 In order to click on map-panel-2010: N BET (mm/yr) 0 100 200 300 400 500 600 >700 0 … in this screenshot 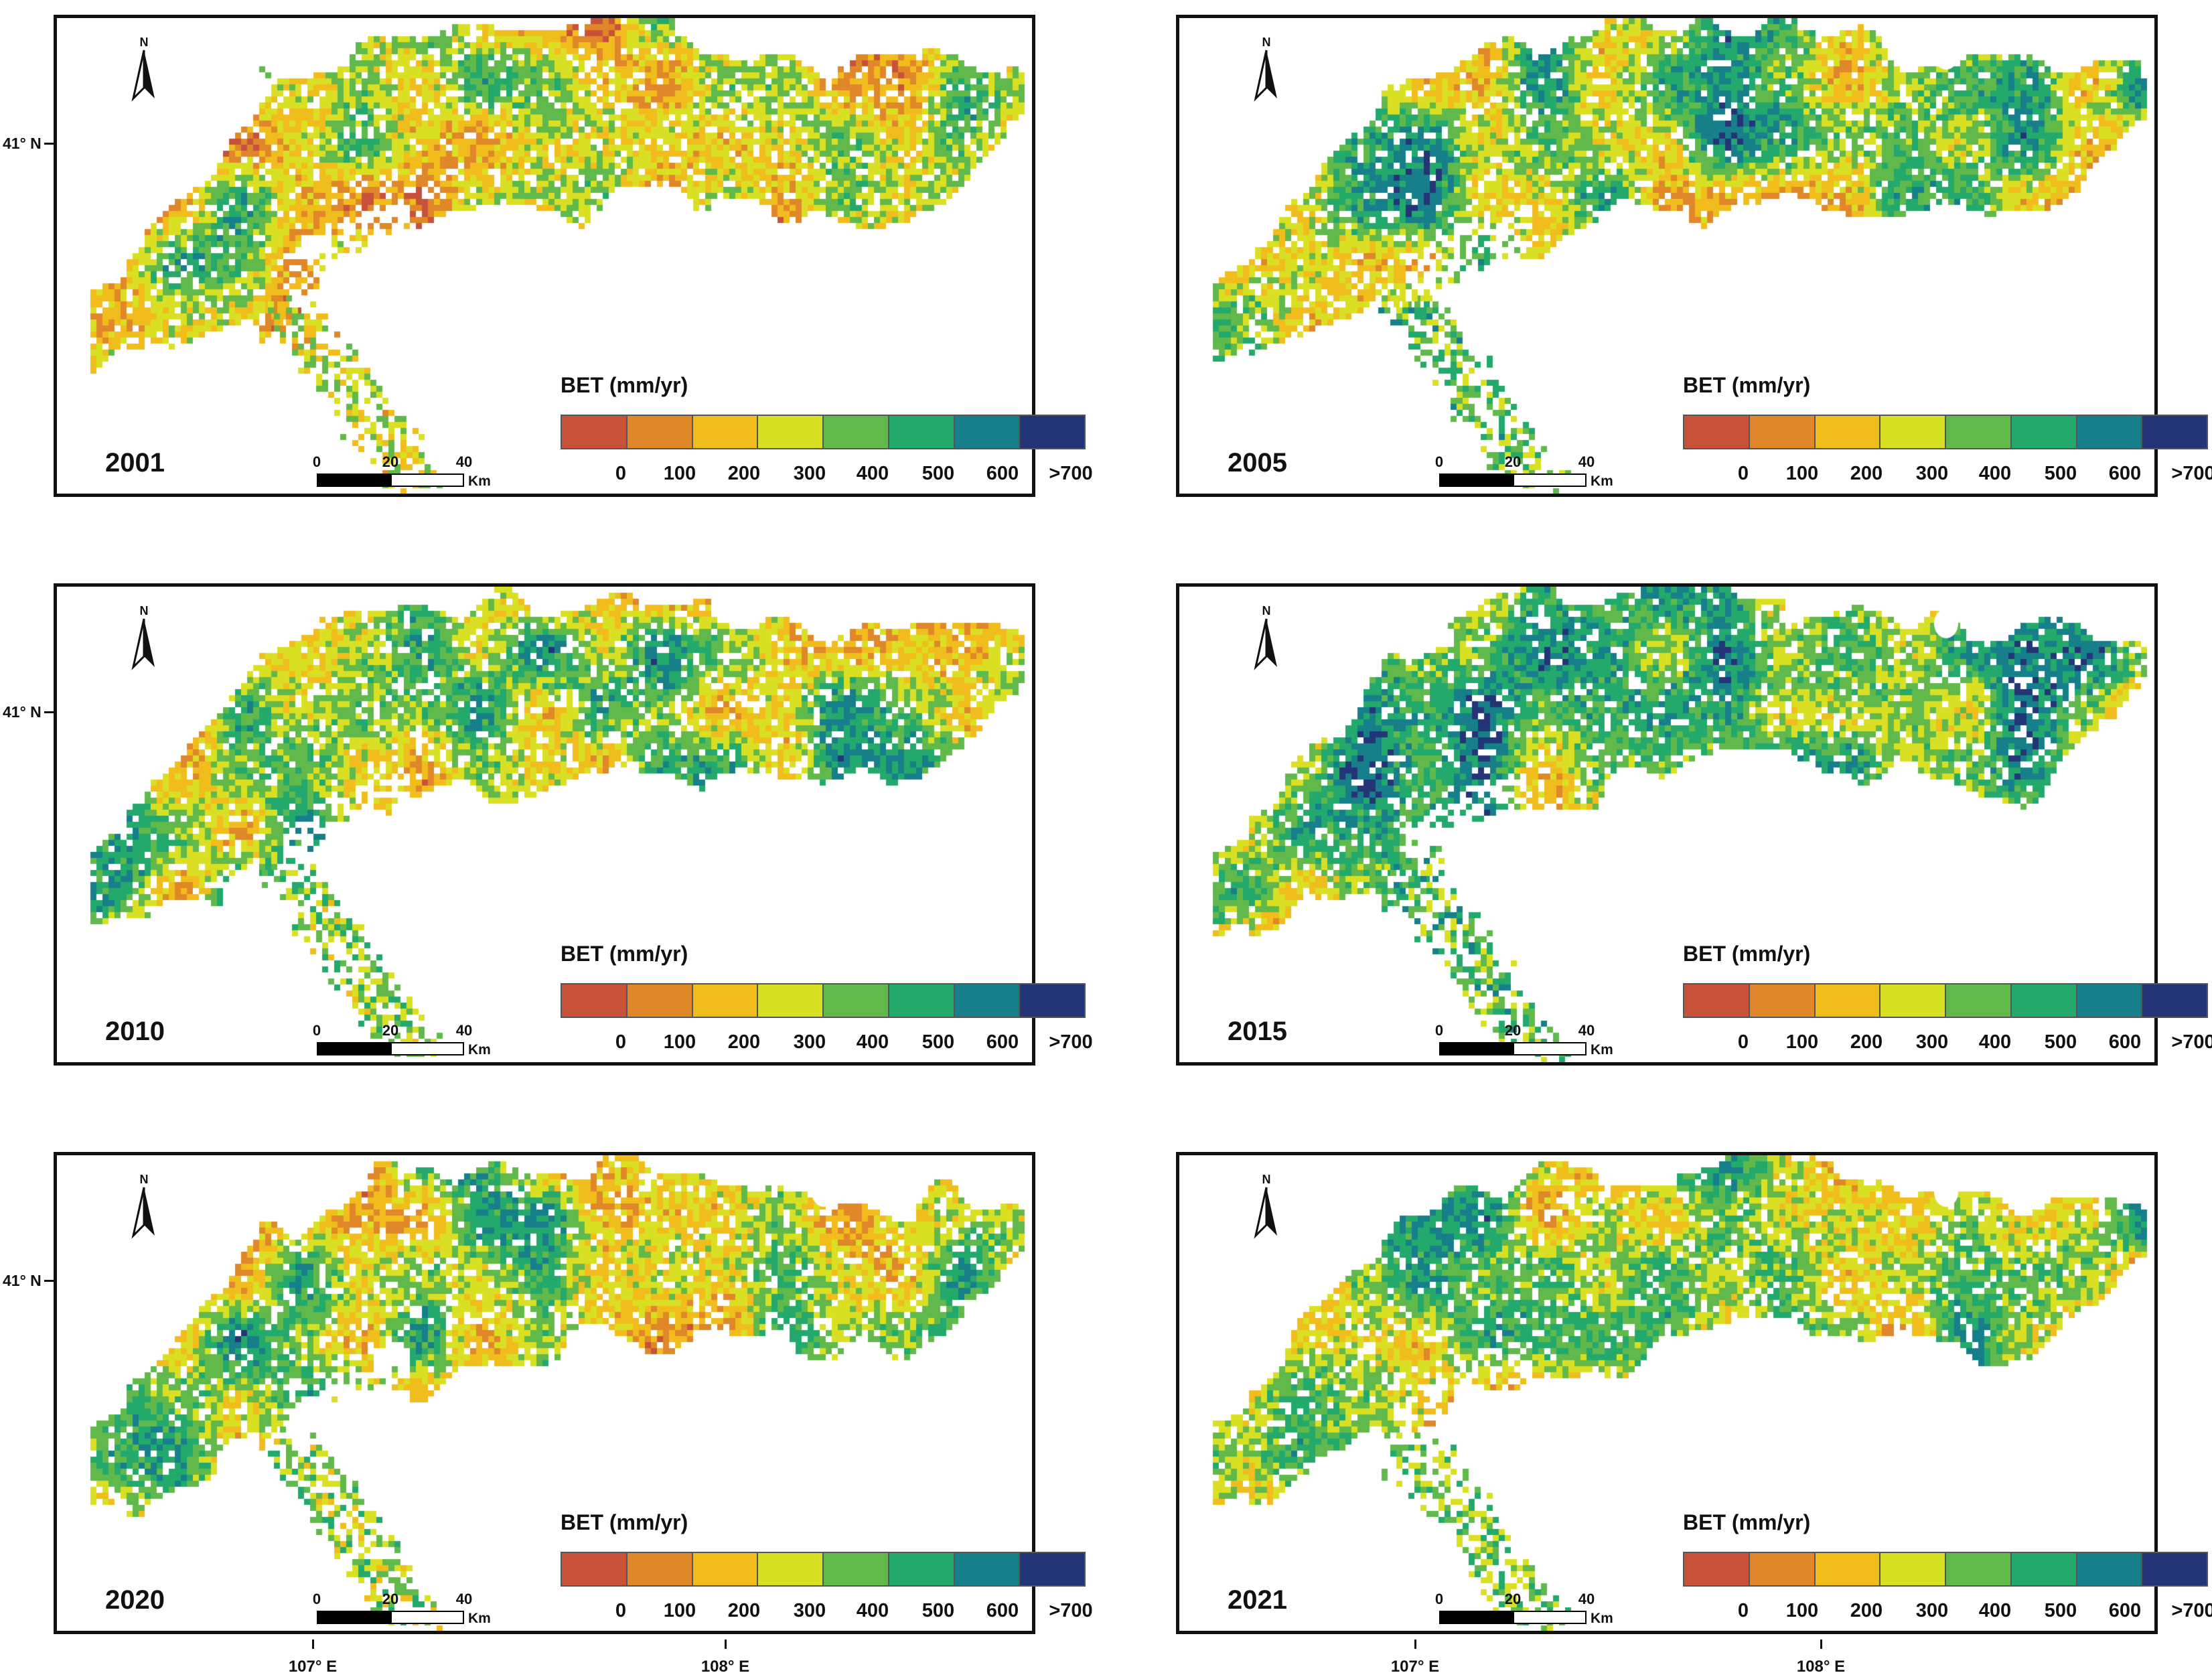, I will do `click(573, 824)`.